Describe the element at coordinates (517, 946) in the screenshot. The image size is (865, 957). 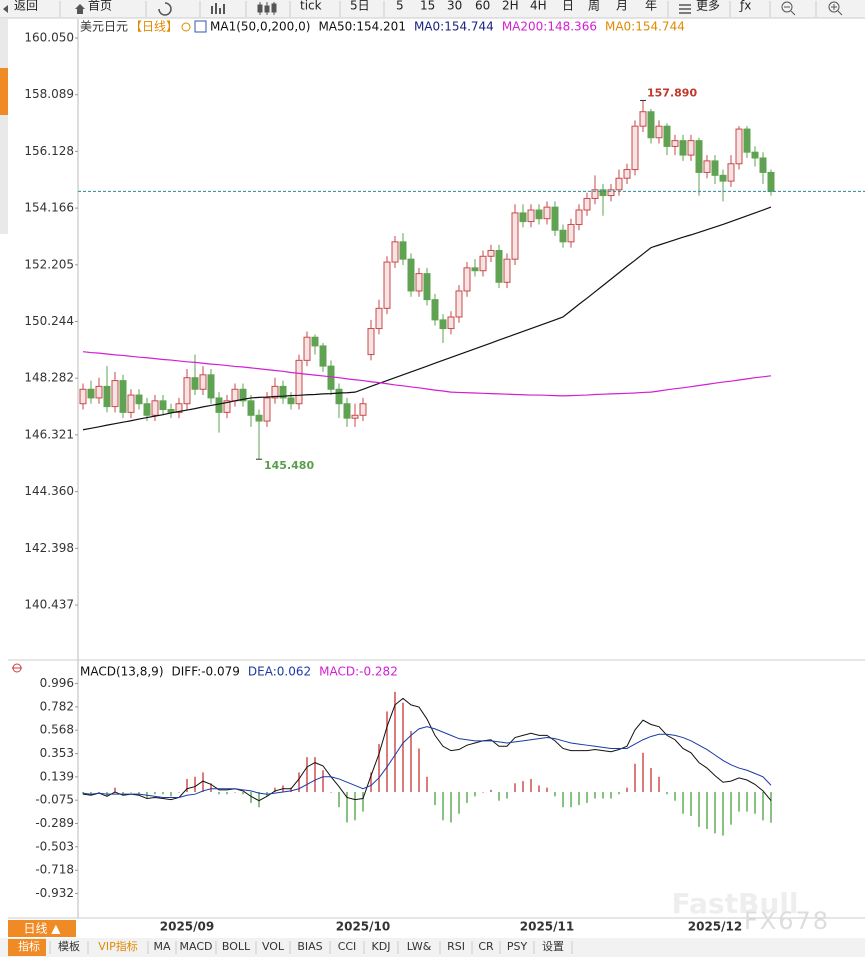
I see `indicator-tab: PSY` at that location.